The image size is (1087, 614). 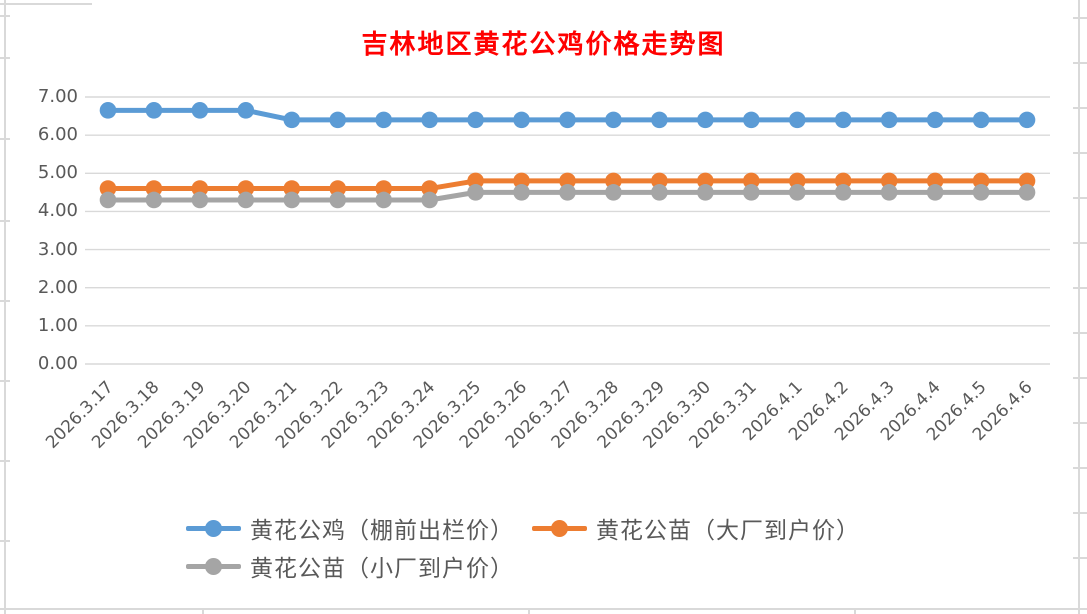 What do you see at coordinates (57, 363) in the screenshot?
I see `y-tick-label-0.00: 0.00` at bounding box center [57, 363].